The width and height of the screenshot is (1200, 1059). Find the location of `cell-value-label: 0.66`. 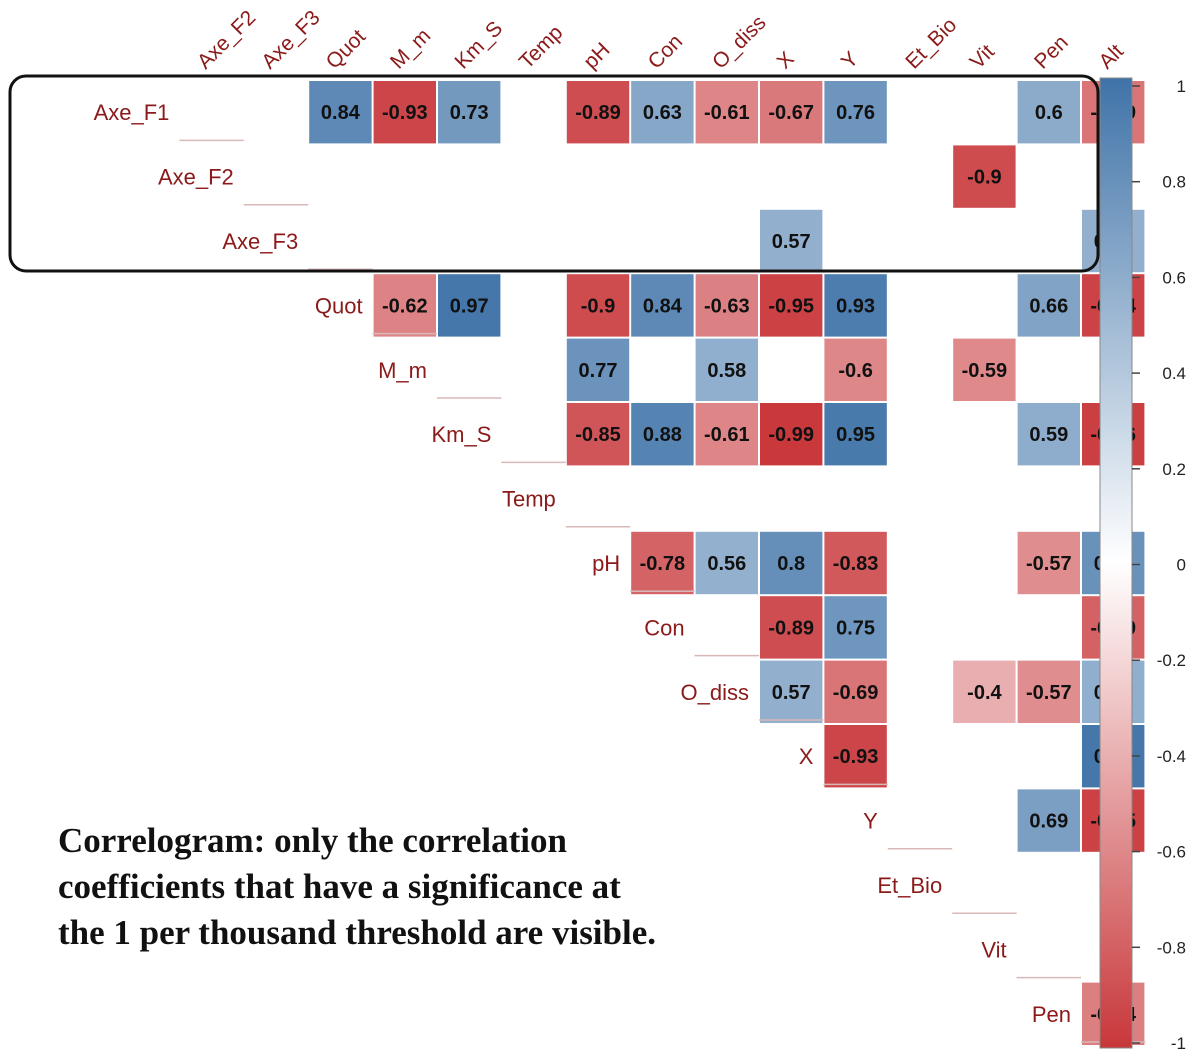

cell-value-label: 0.66 is located at coordinates (1048, 306).